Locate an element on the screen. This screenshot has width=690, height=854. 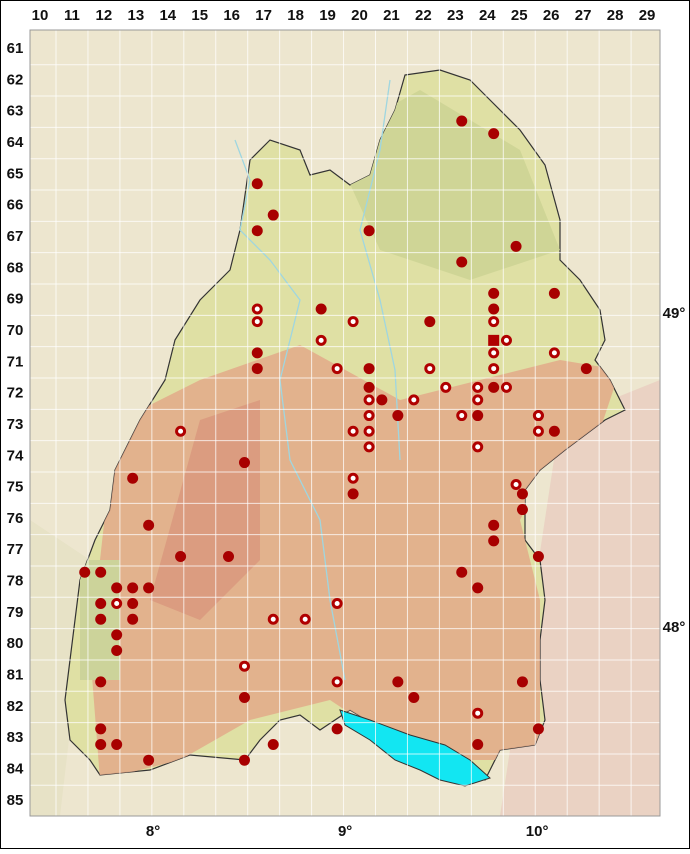
row-label: 72 is located at coordinates (15, 393).